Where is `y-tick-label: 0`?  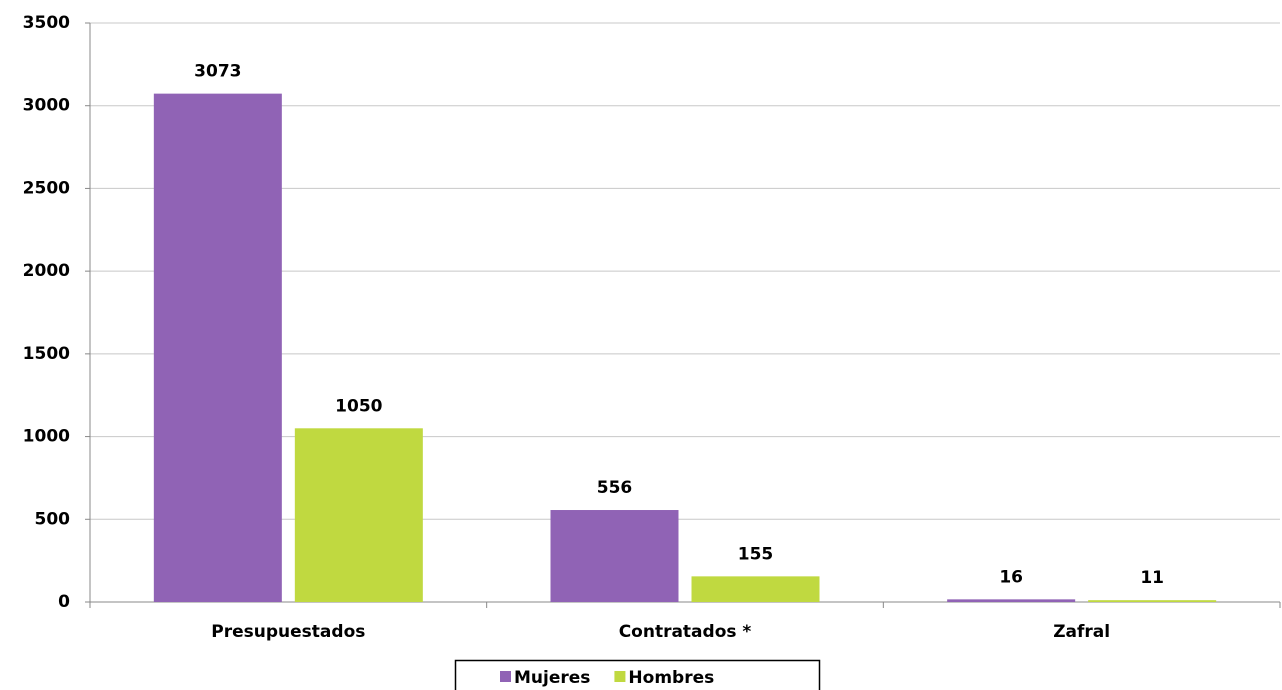 y-tick-label: 0 is located at coordinates (64, 602).